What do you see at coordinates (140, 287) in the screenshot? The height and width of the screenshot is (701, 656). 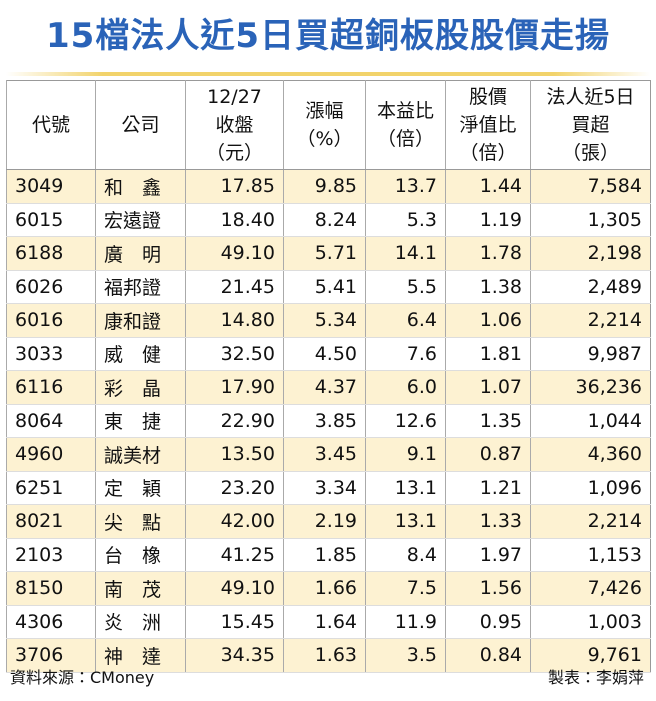 I see `table-cell: 福邦證` at bounding box center [140, 287].